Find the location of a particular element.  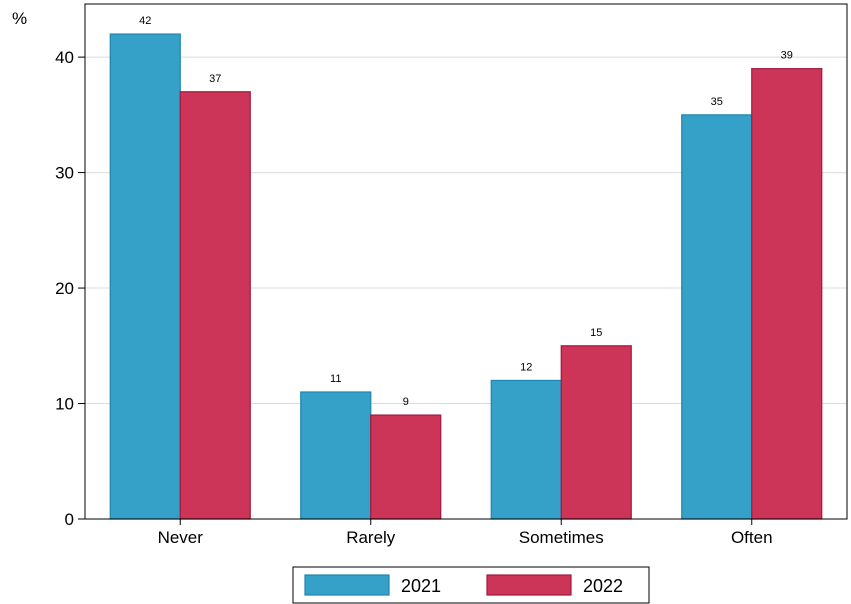

y-tick-label: 10 is located at coordinates (64, 404).